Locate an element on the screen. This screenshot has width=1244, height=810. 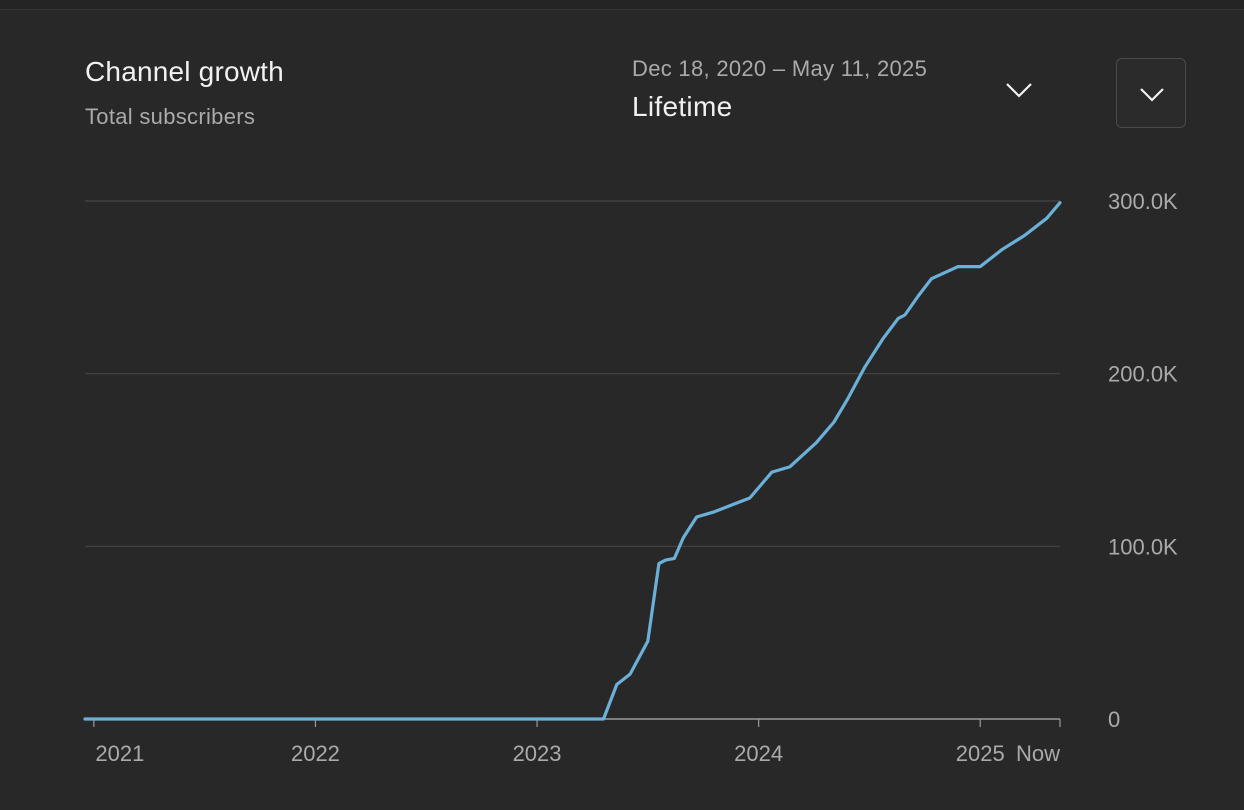
y-tick-label: 300.0K is located at coordinates (1143, 201).